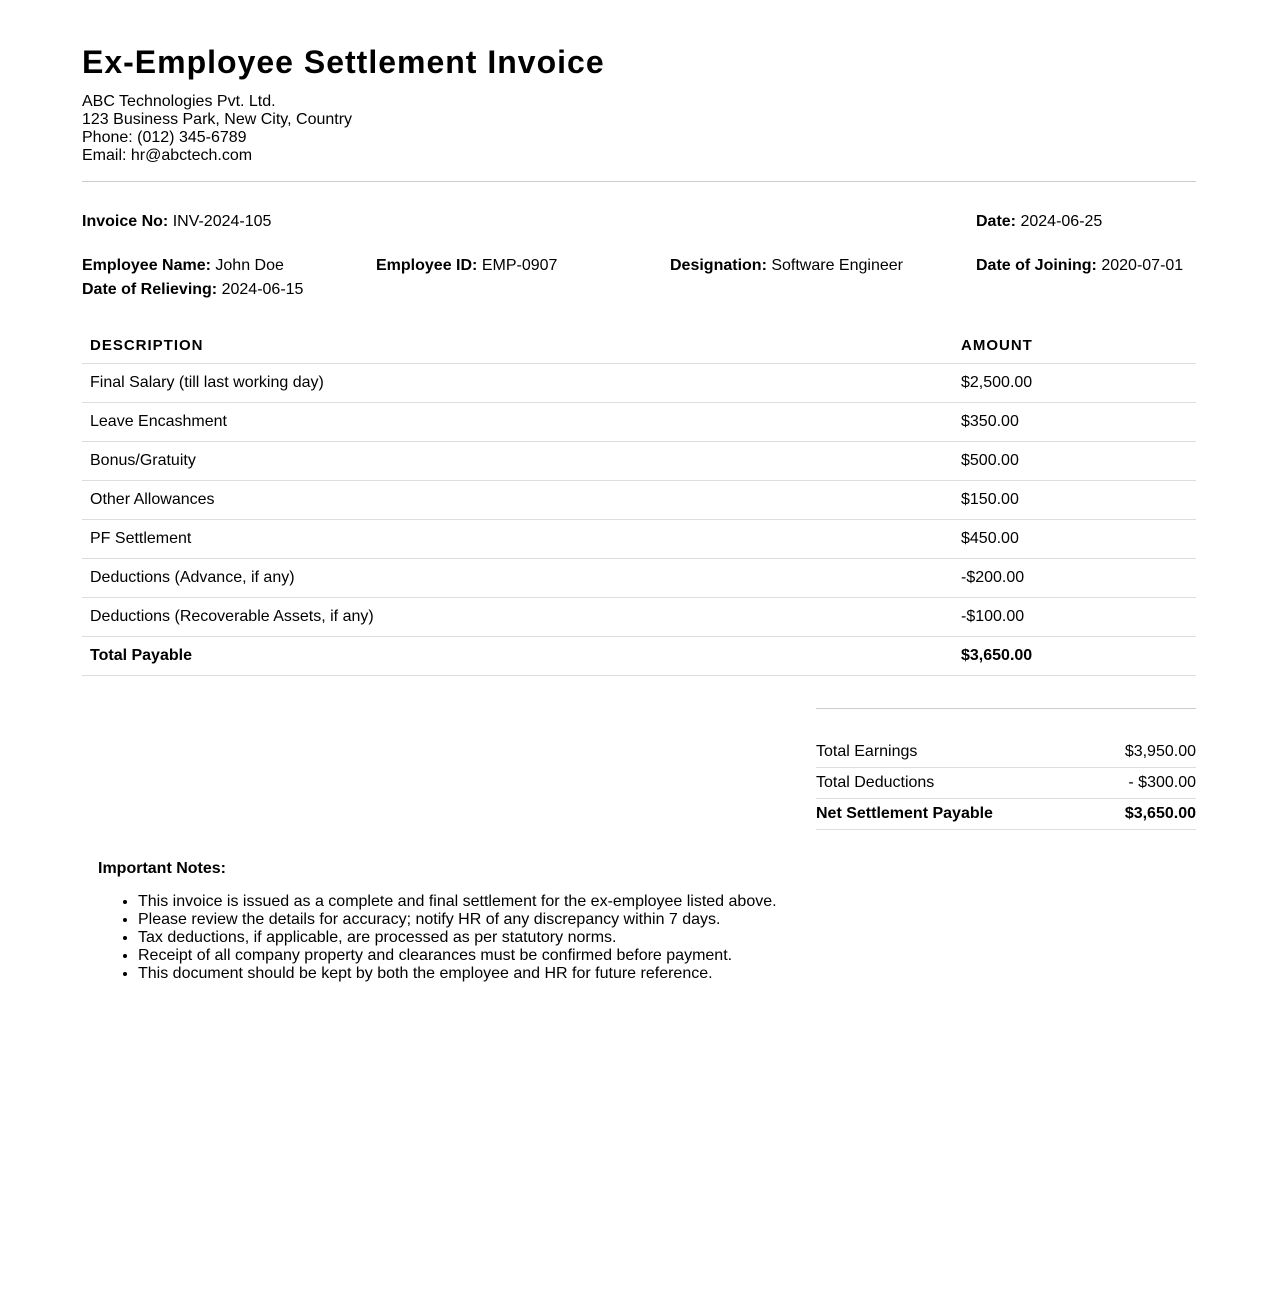  I want to click on table-row: Bonus/Gratuity $500.00, so click(639, 461).